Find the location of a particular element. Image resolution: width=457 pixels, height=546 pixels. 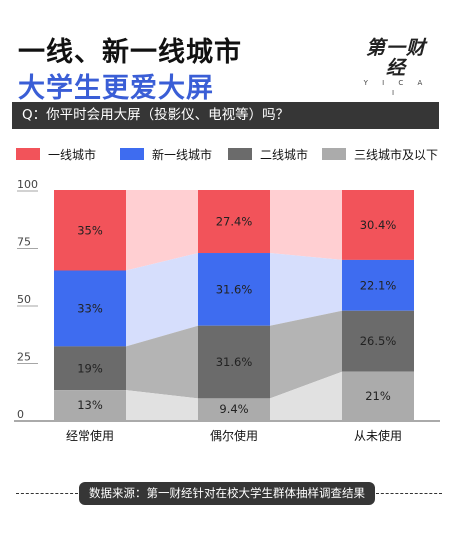

legend-item-new-tier1: 新一线城市 is located at coordinates (166, 154).